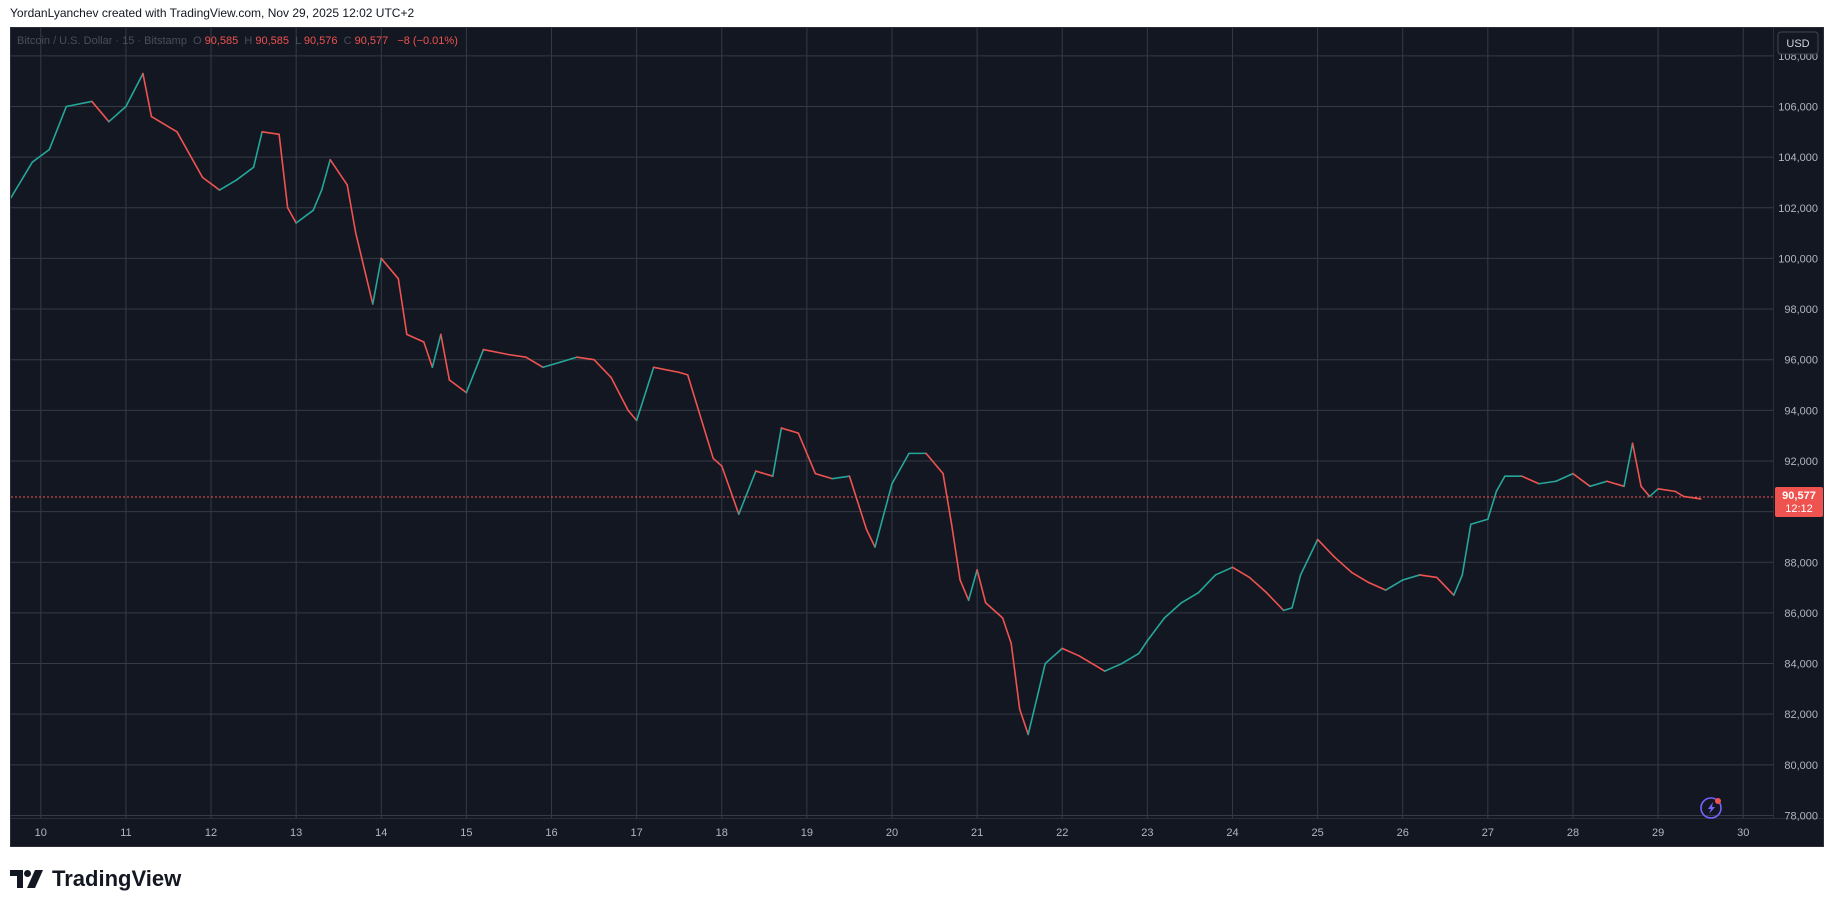 This screenshot has width=1835, height=909. Describe the element at coordinates (1801, 563) in the screenshot. I see `y-tick-label: 88,000` at that location.